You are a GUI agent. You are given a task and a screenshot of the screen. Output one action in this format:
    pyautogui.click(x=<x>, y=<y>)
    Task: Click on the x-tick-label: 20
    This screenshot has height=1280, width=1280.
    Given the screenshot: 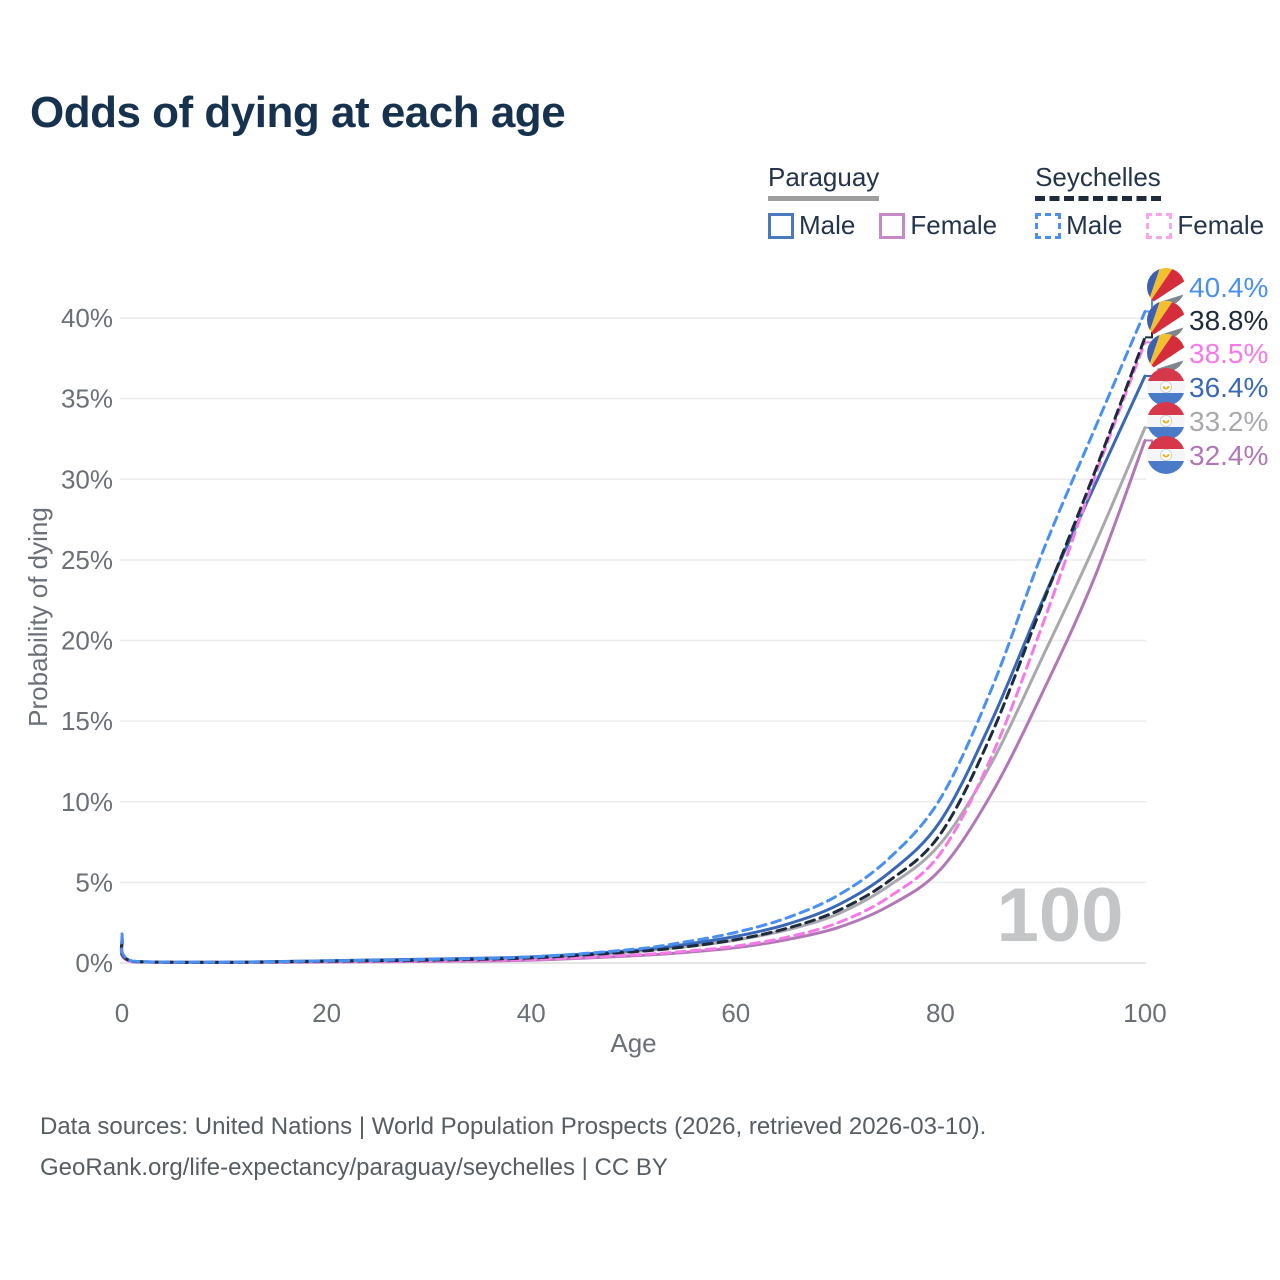 What is the action you would take?
    pyautogui.click(x=326, y=1013)
    